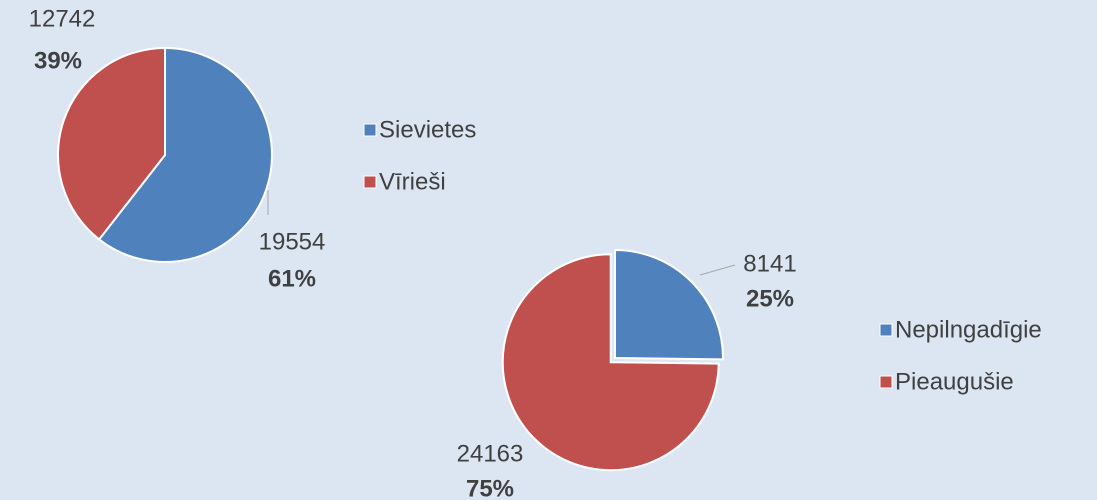 The width and height of the screenshot is (1097, 500). Describe the element at coordinates (717, 270) in the screenshot. I see `leader-line` at that location.